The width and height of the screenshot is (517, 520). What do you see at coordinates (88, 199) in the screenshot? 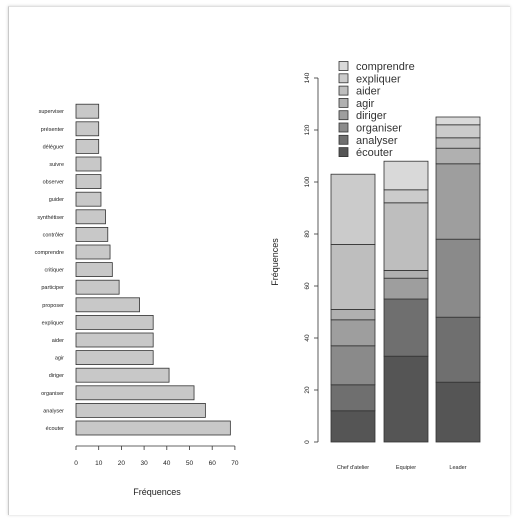
I see `bar-guider` at bounding box center [88, 199].